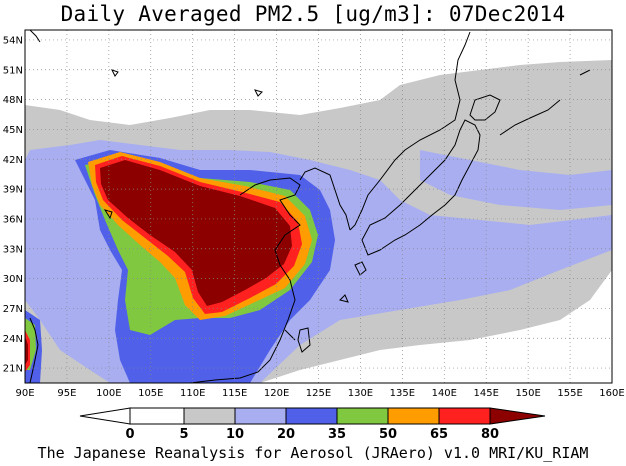 The image size is (626, 466). I want to click on colorbar-label-50: 50, so click(388, 434).